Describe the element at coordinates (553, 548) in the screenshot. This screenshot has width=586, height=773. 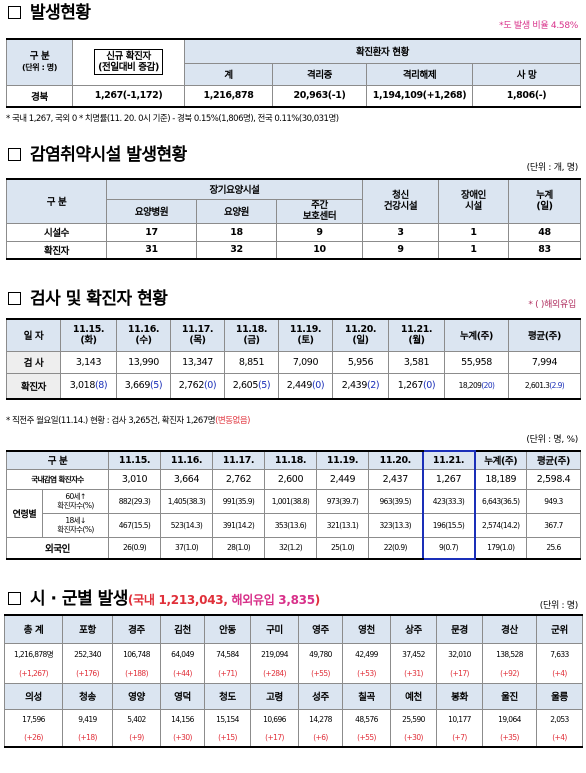
I see `cell: 25.6` at that location.